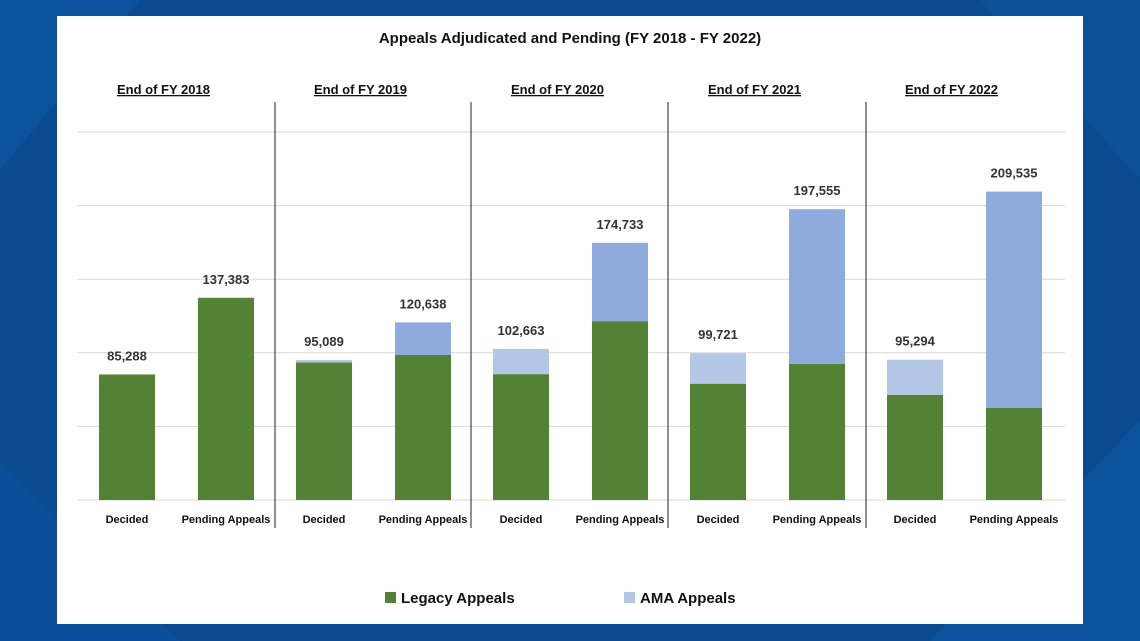  I want to click on data-label: 120,638, so click(423, 303).